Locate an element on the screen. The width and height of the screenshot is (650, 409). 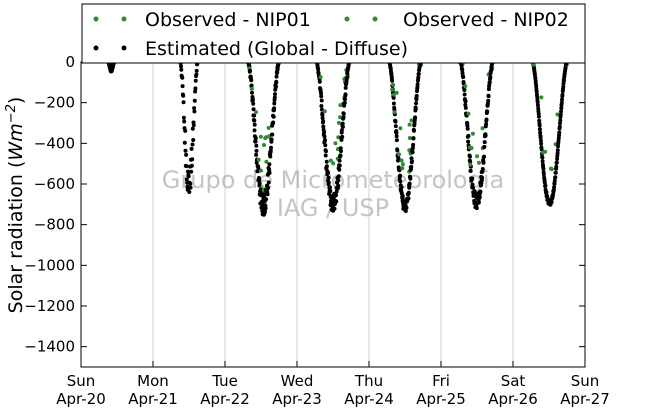
x-tick-date-6: Apr-26 is located at coordinates (513, 399).